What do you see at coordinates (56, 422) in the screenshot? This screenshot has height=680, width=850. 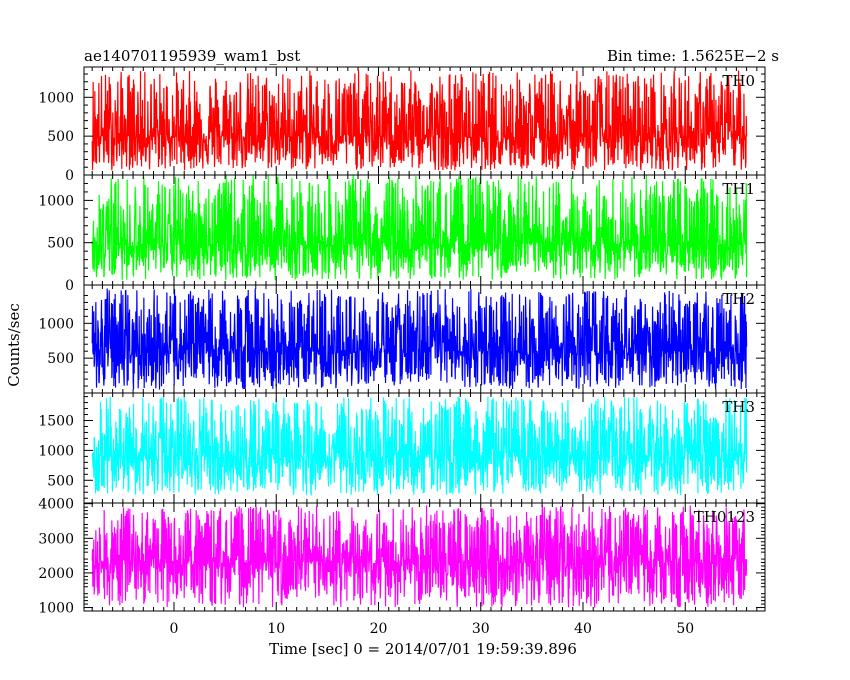 I see `y-tick-label-th3-1500: 1500` at bounding box center [56, 422].